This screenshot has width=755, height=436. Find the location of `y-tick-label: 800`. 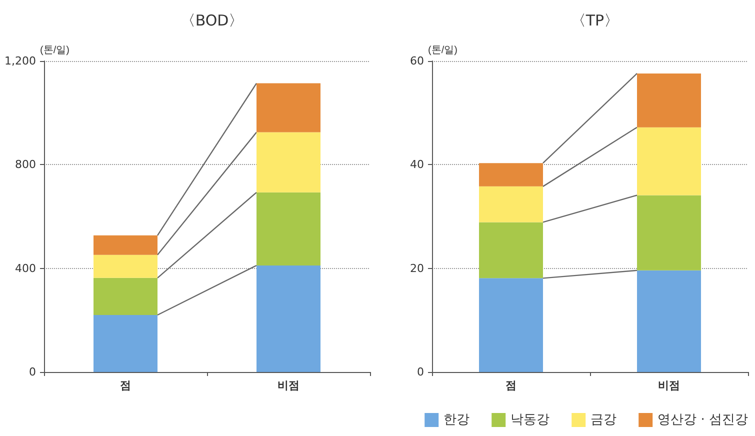

y-tick-label: 800 is located at coordinates (25, 165).